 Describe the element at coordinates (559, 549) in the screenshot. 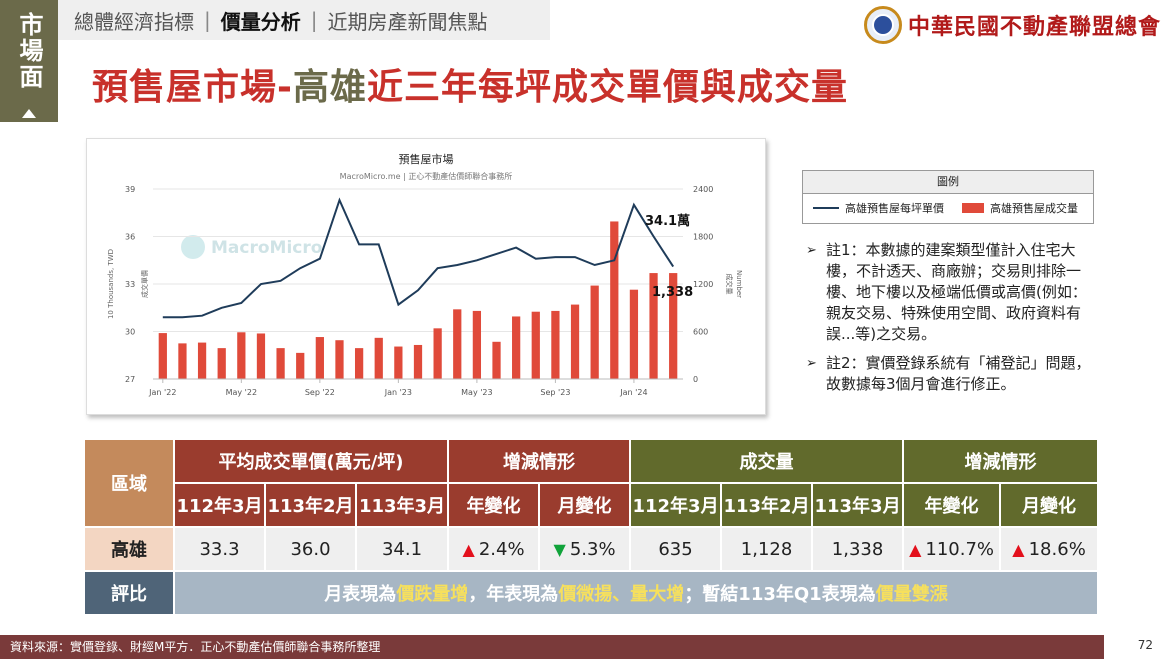

I see `triangle-down-icon: ▼` at that location.